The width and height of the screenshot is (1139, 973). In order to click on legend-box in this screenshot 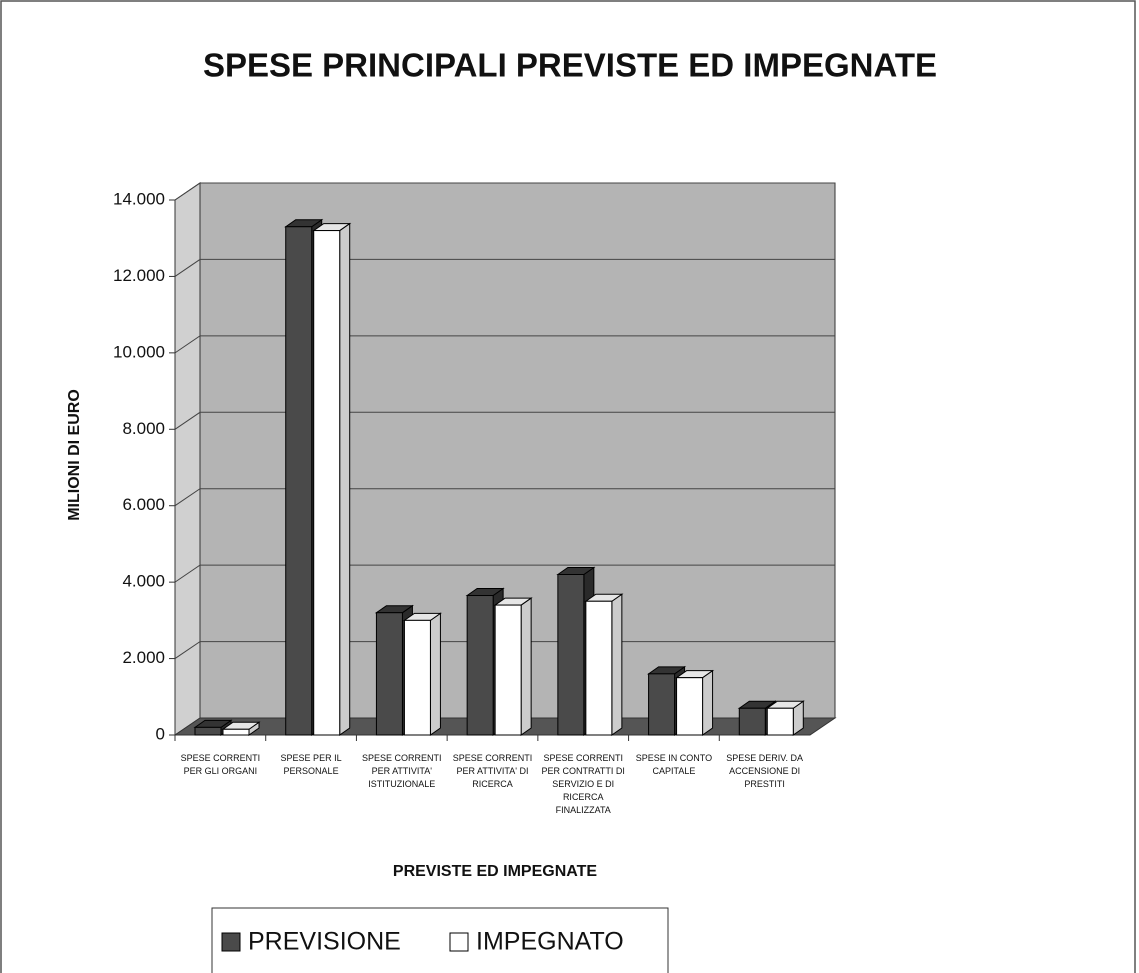, I will do `click(440, 940)`.